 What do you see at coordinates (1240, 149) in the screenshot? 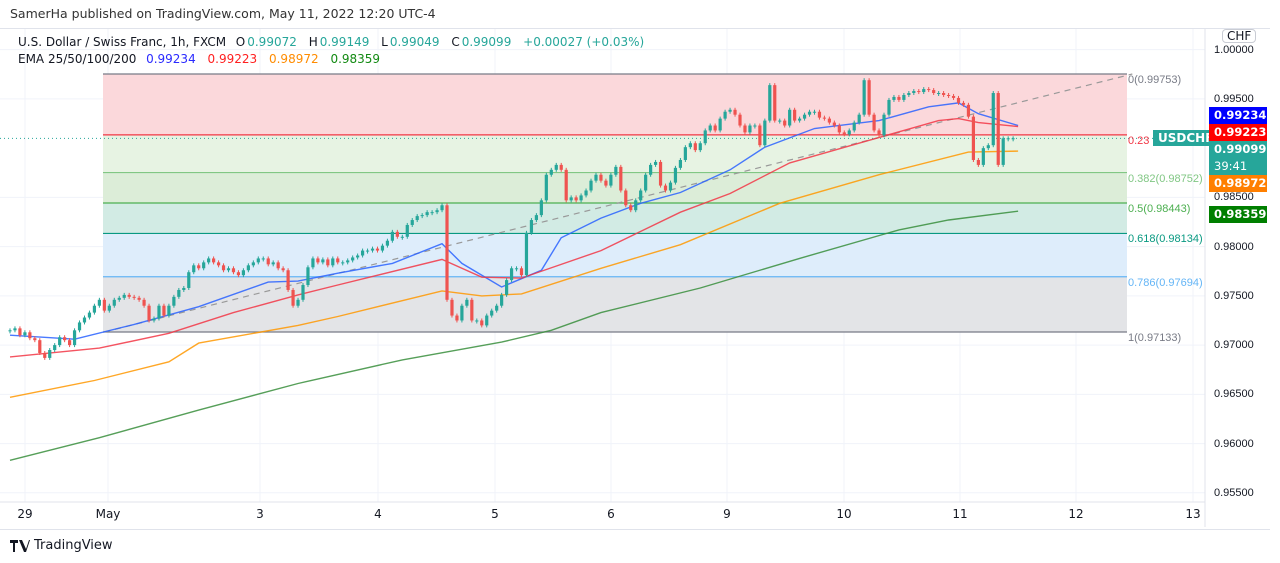
I see `last-price: 0.99099` at bounding box center [1240, 149].